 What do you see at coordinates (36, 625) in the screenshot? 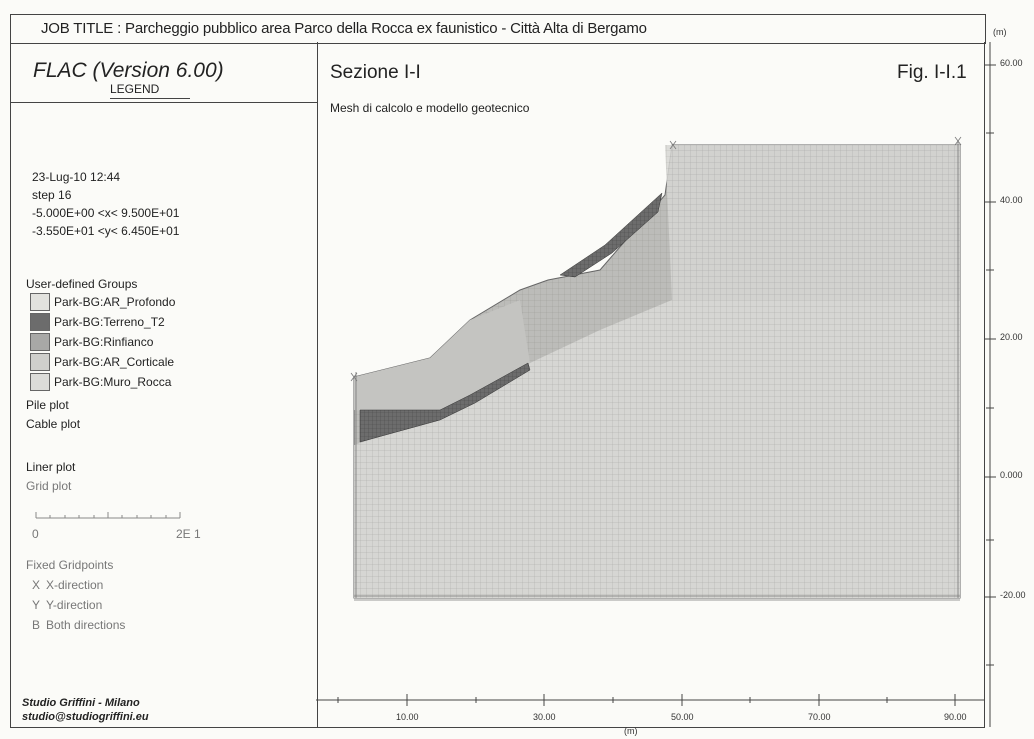
I see `fixed-symbol-b: B` at bounding box center [36, 625].